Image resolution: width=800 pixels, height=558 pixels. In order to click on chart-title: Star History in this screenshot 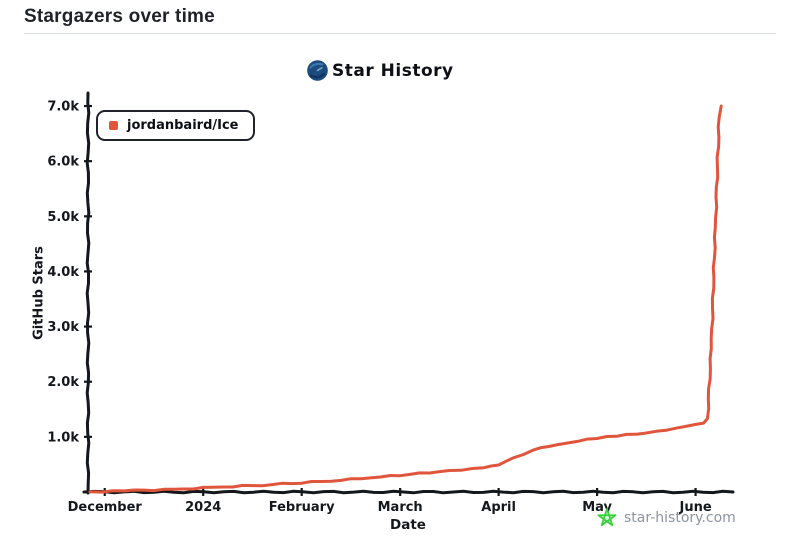, I will do `click(380, 70)`.